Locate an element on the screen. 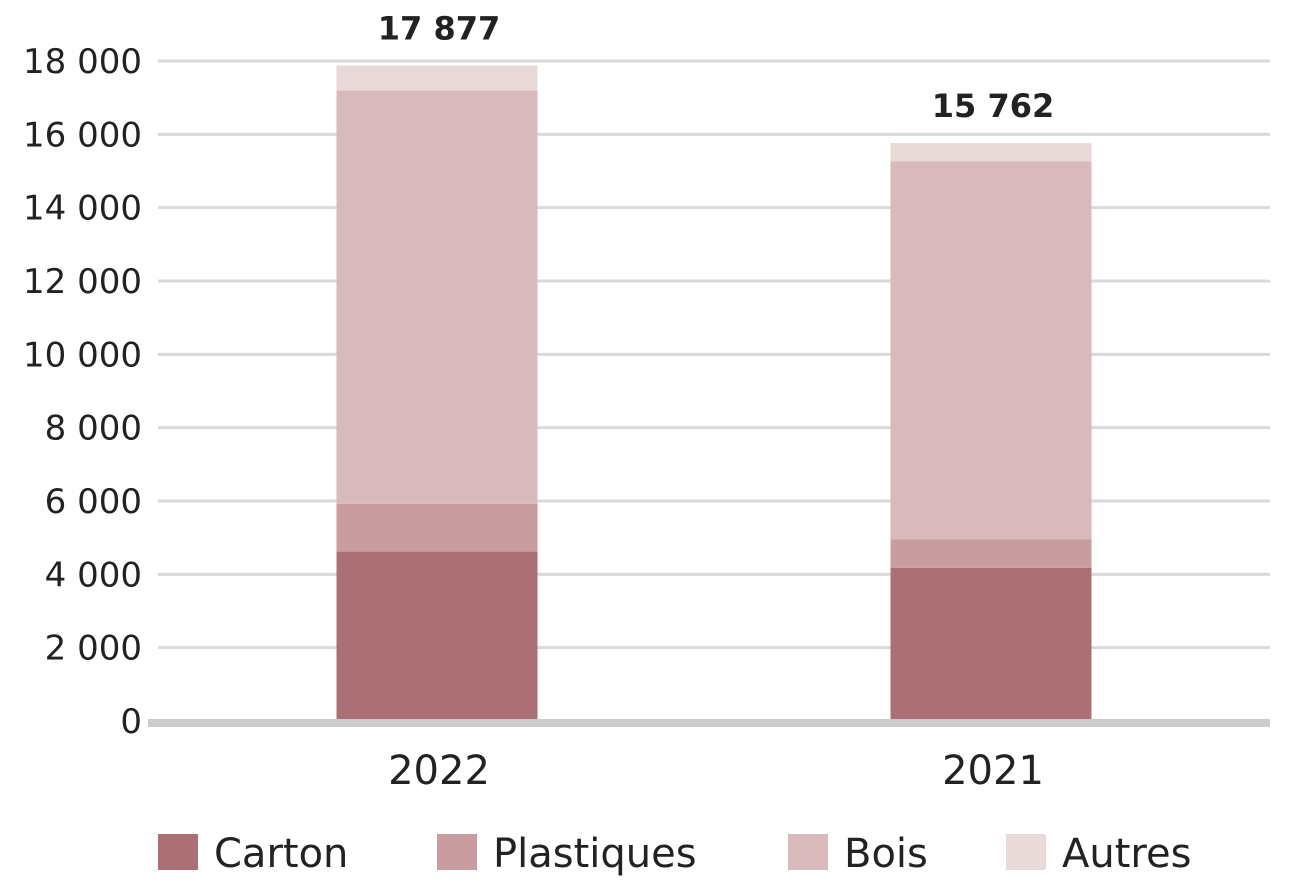  bar-segment-plastiques-2021 is located at coordinates (991, 553).